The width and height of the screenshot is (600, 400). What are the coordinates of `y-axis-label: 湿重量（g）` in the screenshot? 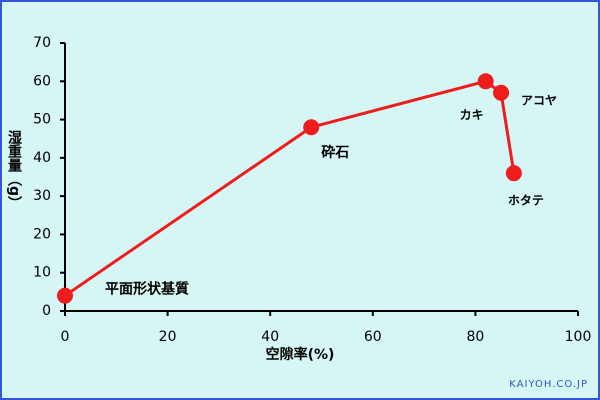 It's located at (14, 170).